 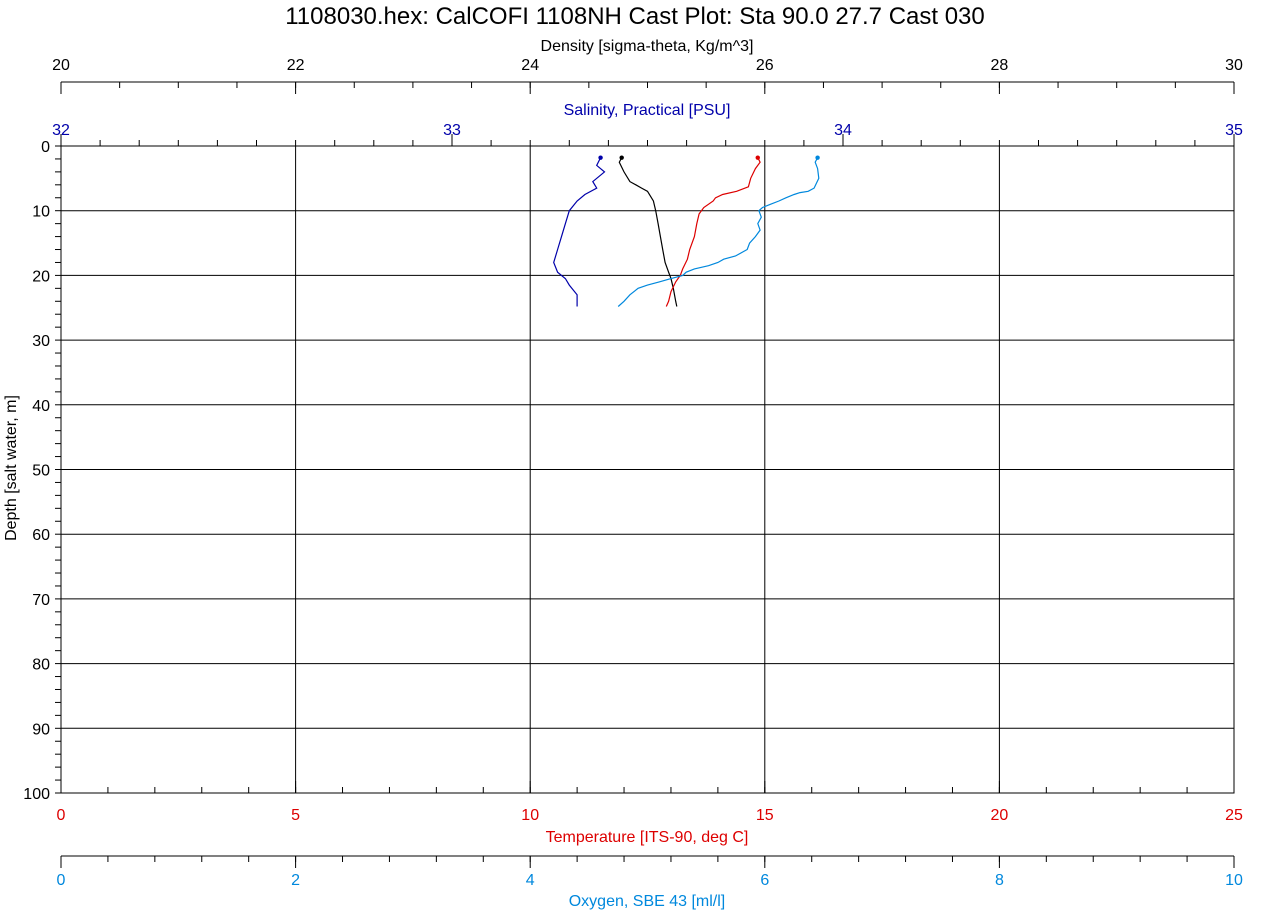 What do you see at coordinates (647, 901) in the screenshot?
I see `oxygen-axis-label: Oxygen, SBE 43 [ml/l]` at bounding box center [647, 901].